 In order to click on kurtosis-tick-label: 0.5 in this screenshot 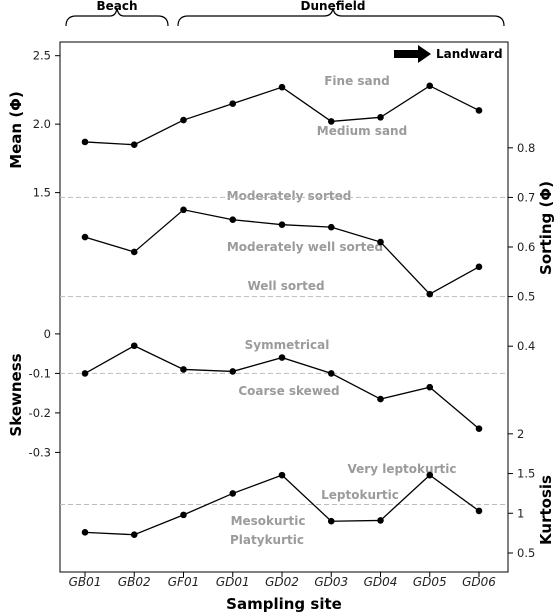, I will do `click(526, 553)`.